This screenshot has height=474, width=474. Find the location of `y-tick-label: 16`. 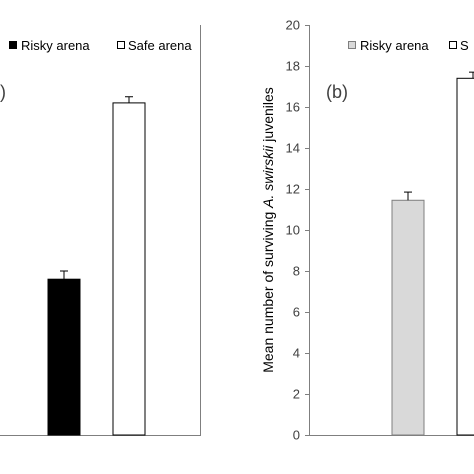

y-tick-label: 16 is located at coordinates (293, 107).